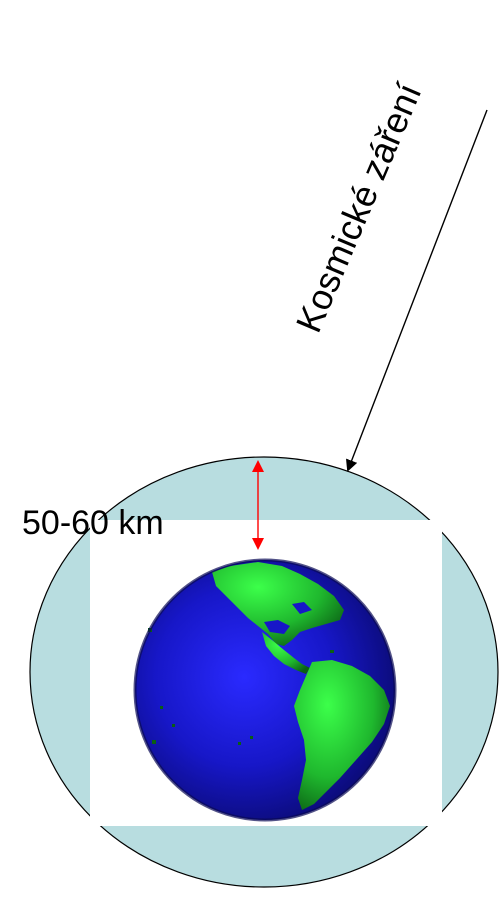  I want to click on cosmic-ray-arrow, so click(417, 290).